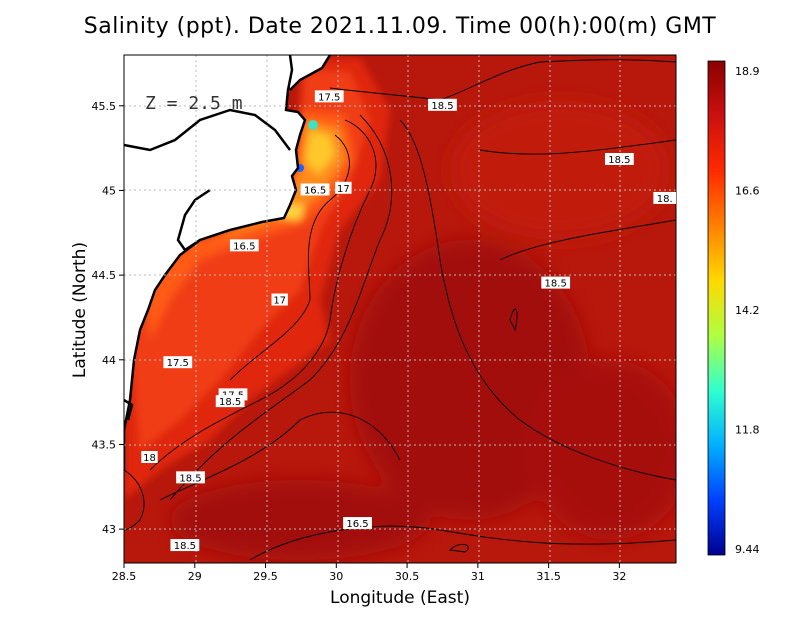  Describe the element at coordinates (619, 576) in the screenshot. I see `x-tick-label: 32` at that location.